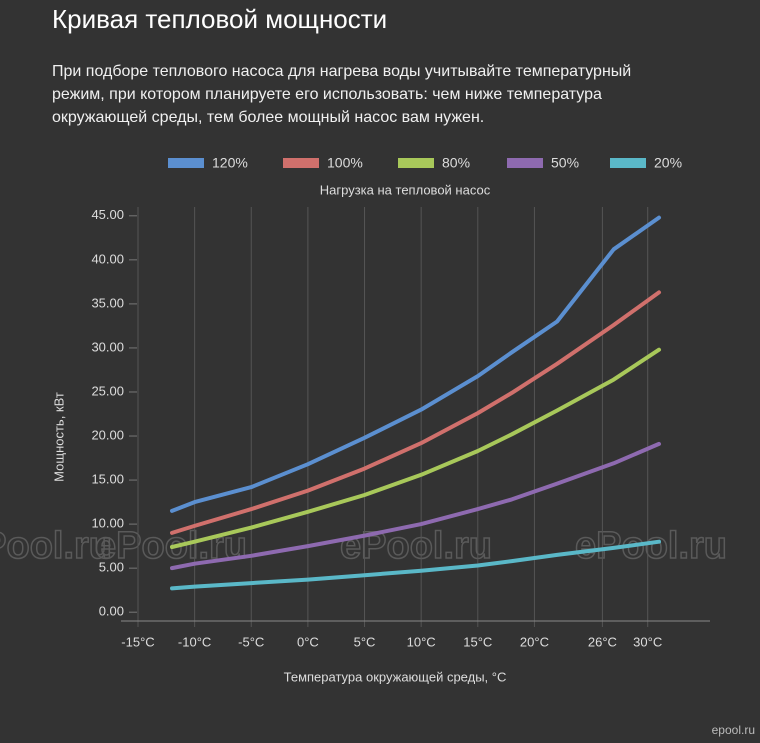  What do you see at coordinates (456, 163) in the screenshot?
I see `legend-label: 80%` at bounding box center [456, 163].